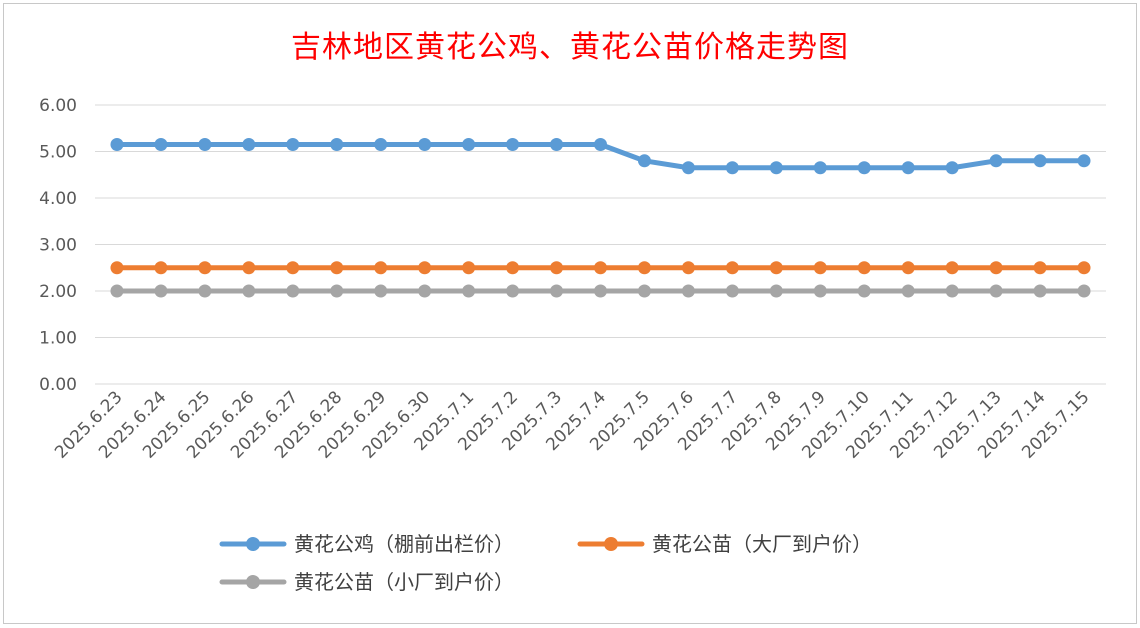  I want to click on y-tick-label: 1.00, so click(58, 339).